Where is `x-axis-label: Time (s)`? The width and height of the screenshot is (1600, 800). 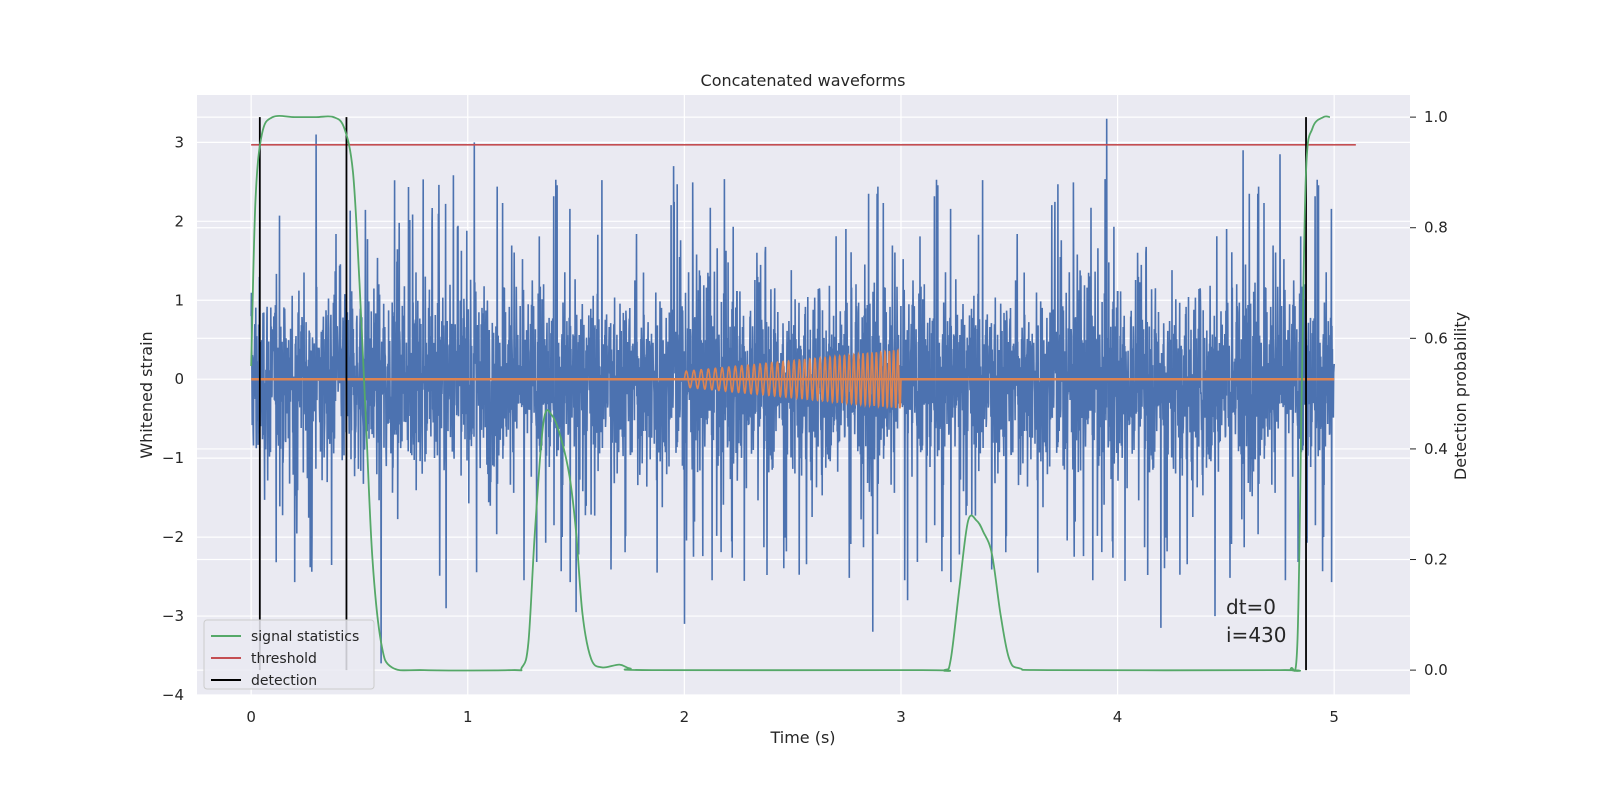 x-axis-label: Time (s) is located at coordinates (802, 737).